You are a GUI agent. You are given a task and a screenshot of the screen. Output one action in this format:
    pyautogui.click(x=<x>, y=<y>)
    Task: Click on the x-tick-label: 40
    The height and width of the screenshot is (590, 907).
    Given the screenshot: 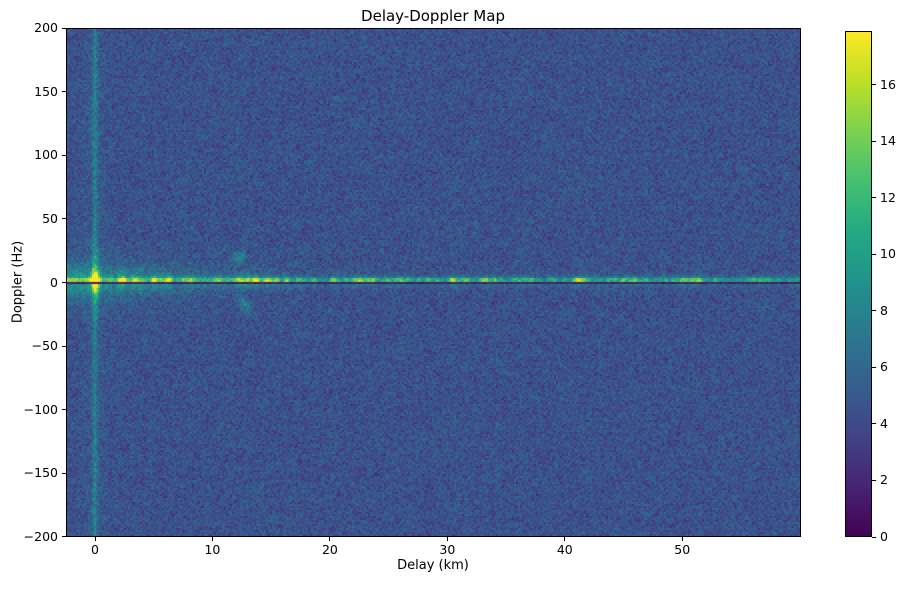 What is the action you would take?
    pyautogui.click(x=564, y=549)
    